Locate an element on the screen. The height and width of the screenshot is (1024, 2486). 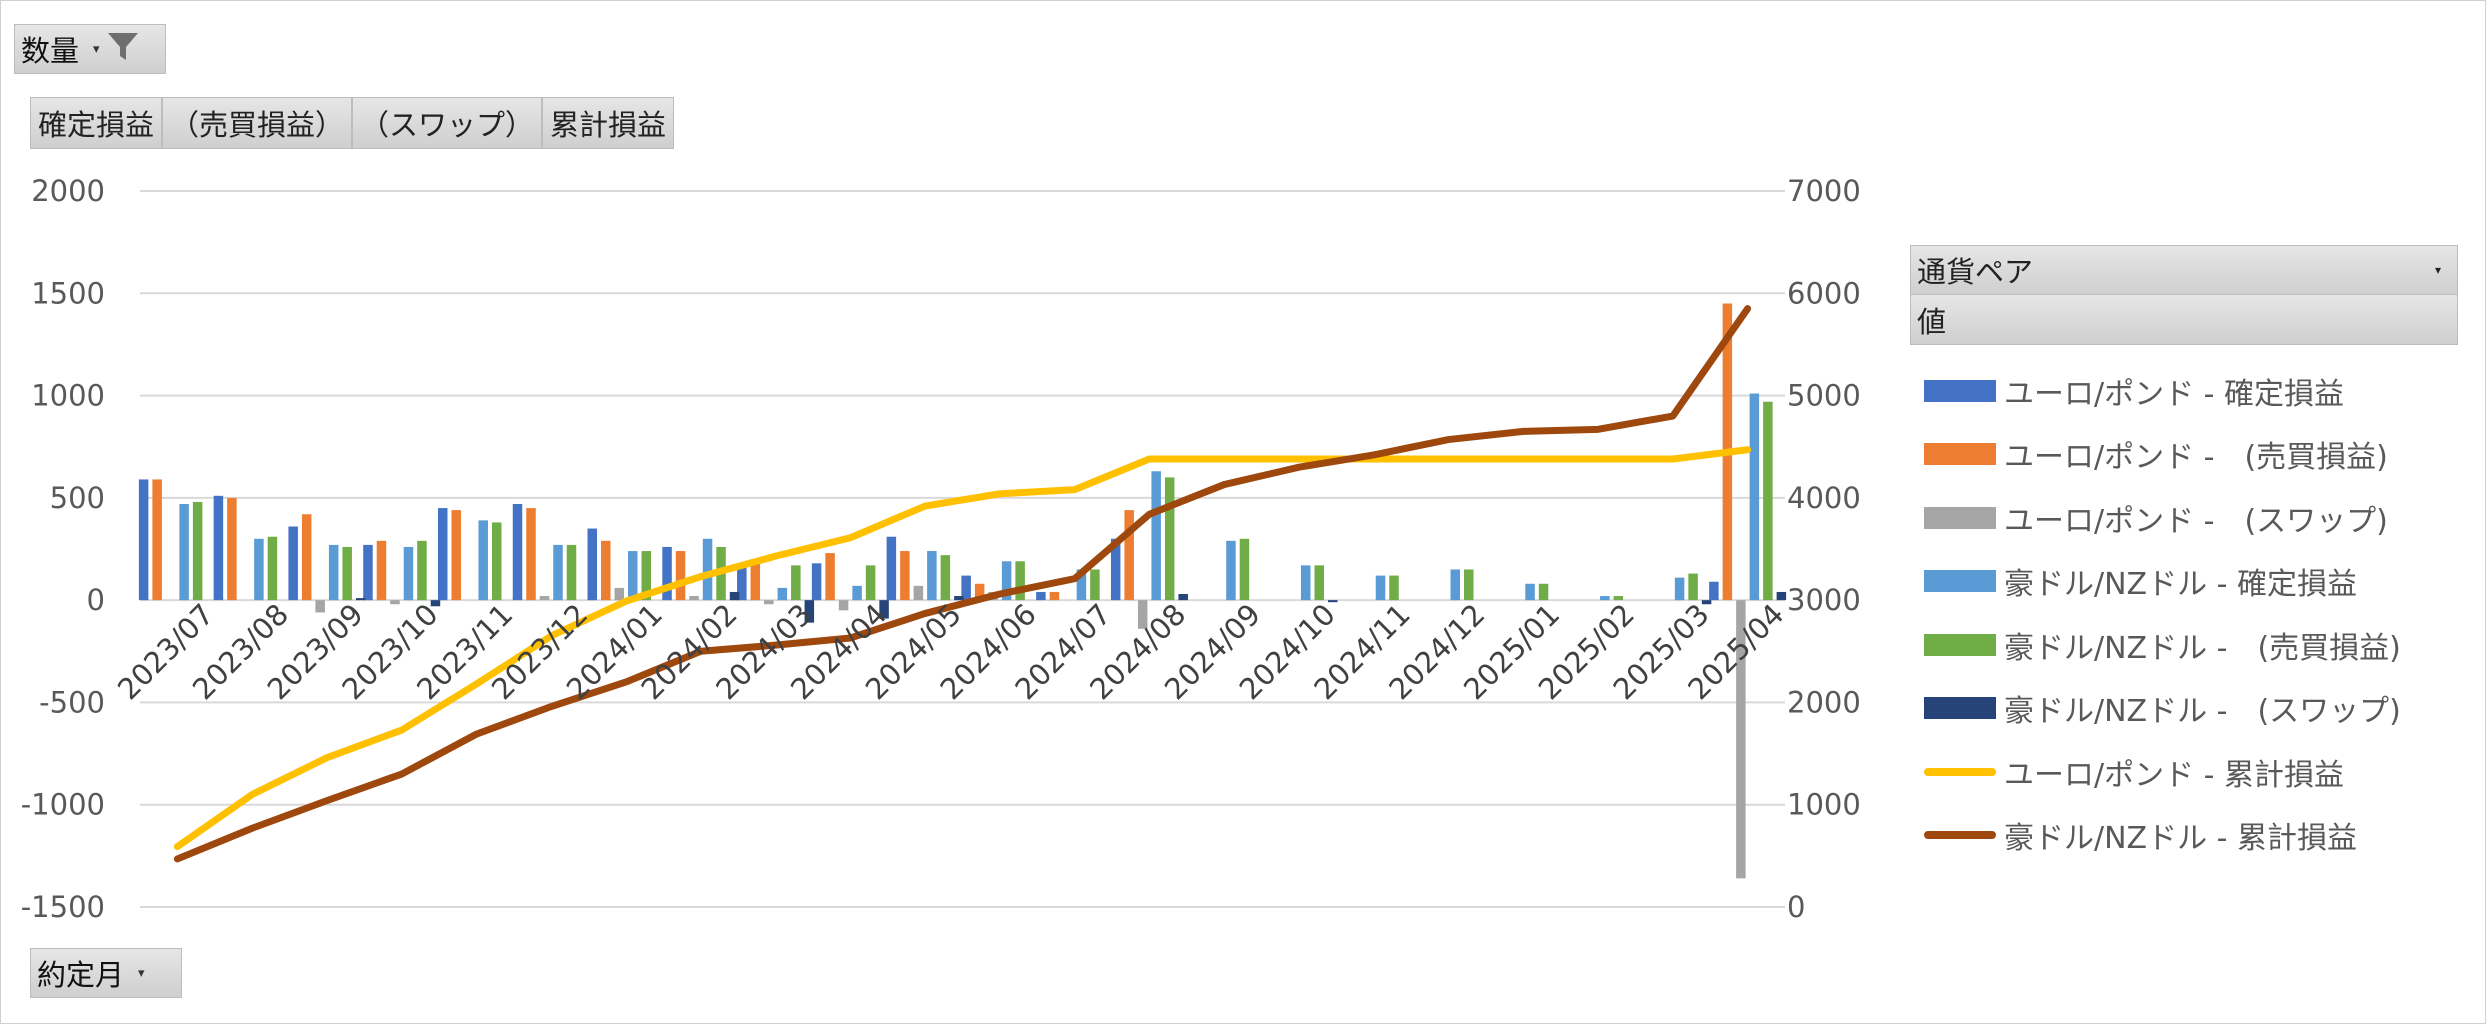
legend-item: ユーロ/ポンド - (売買損益) is located at coordinates (2184, 455).